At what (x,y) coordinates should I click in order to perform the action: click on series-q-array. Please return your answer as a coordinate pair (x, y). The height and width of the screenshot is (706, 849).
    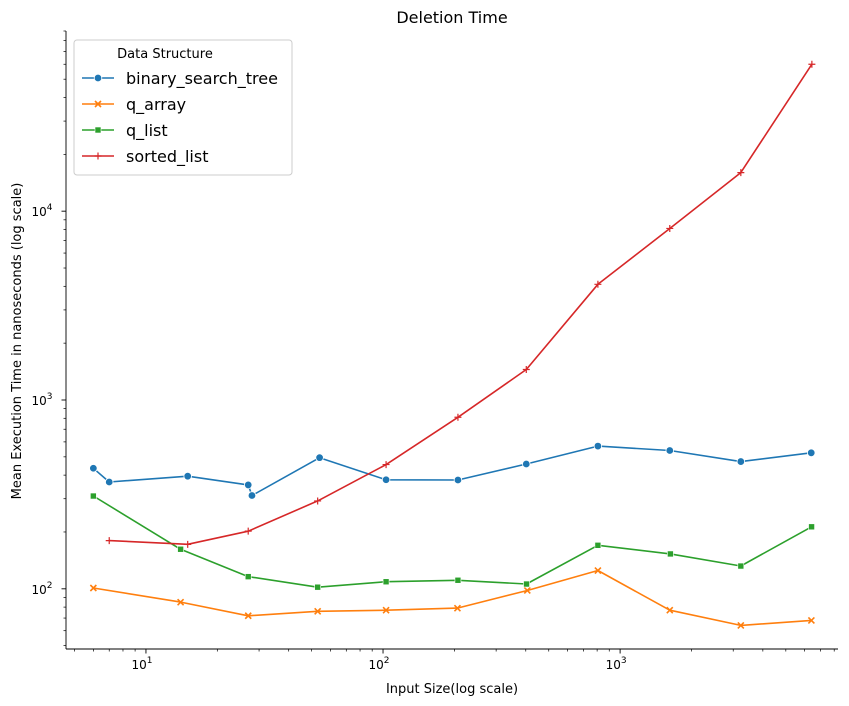
    Looking at the image, I should click on (452, 597).